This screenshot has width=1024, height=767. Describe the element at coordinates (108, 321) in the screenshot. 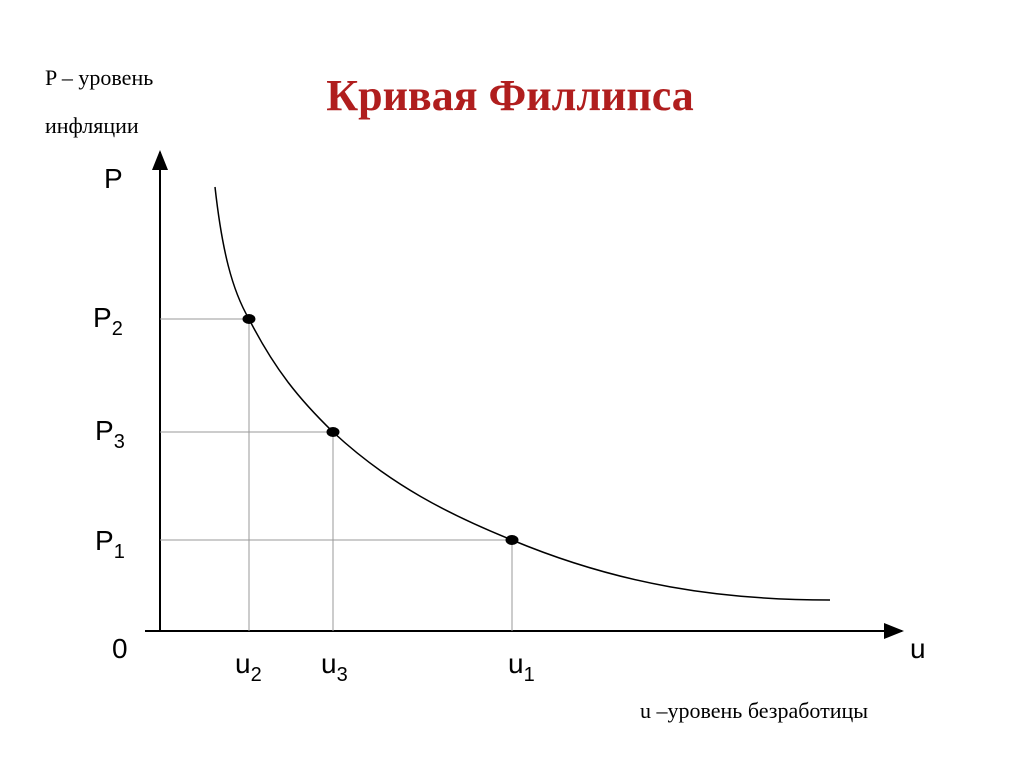

I see `y-label: P2` at that location.